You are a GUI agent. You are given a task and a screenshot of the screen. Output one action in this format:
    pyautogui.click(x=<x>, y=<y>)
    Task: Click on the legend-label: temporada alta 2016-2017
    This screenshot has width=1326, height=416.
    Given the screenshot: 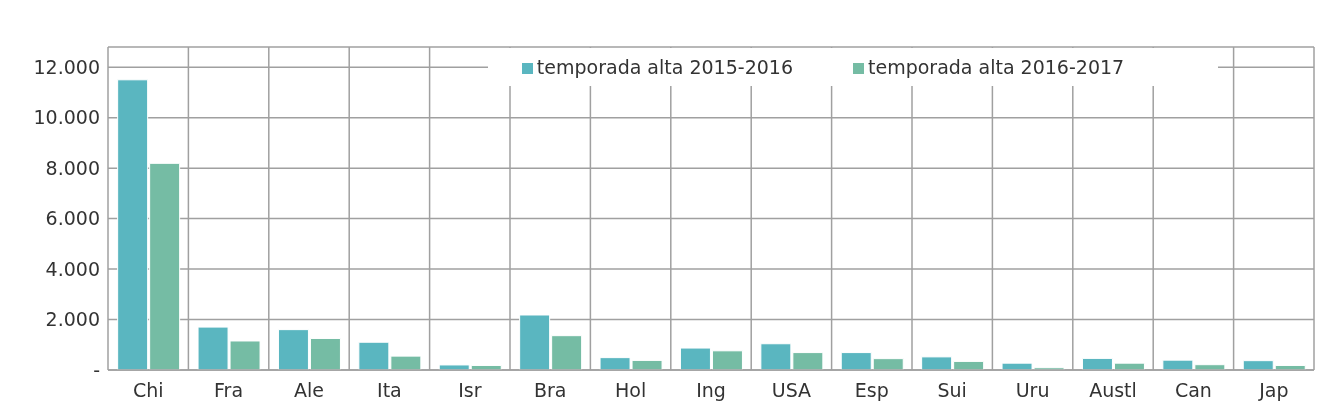 What is the action you would take?
    pyautogui.click(x=996, y=67)
    